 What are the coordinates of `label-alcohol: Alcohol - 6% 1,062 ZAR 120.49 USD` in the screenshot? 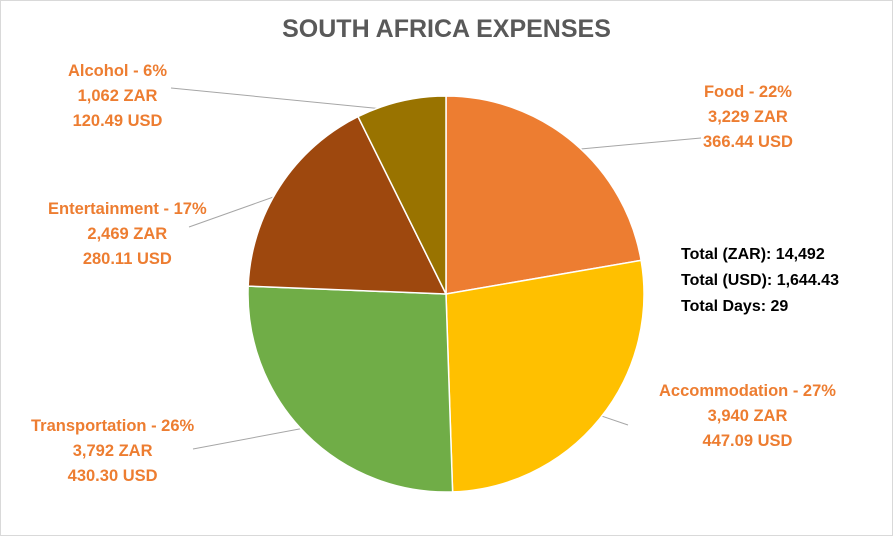 It's located at (117, 96).